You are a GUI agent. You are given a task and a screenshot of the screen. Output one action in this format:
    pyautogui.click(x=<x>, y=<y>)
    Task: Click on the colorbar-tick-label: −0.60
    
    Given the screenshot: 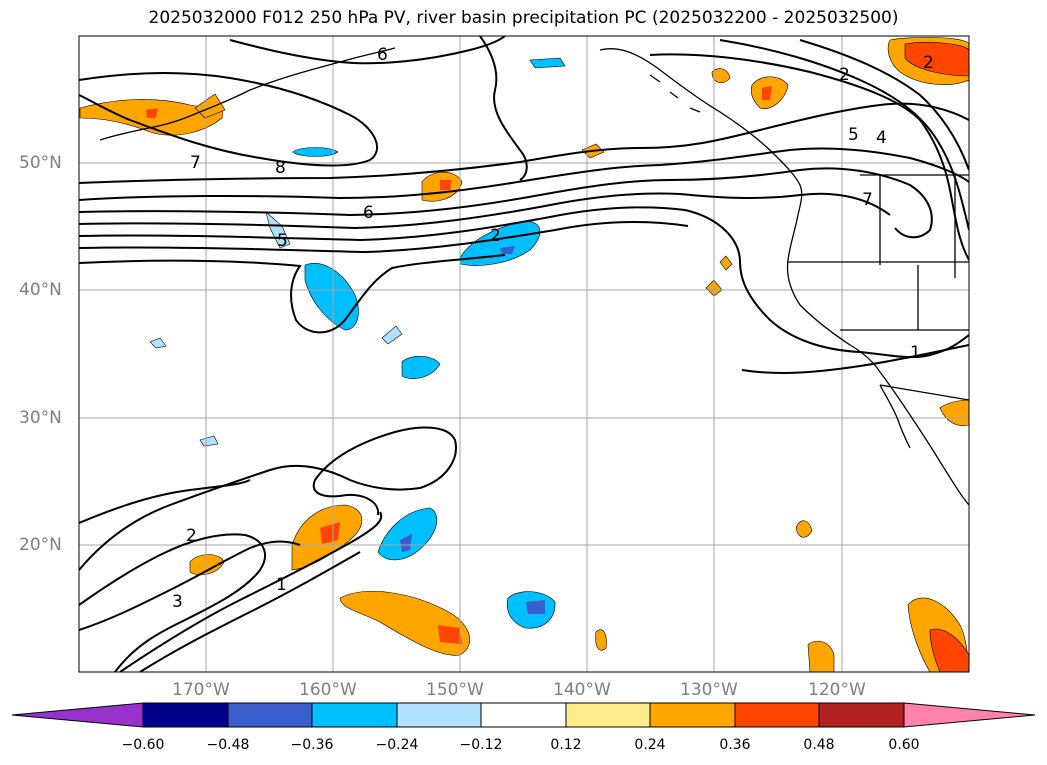 What is the action you would take?
    pyautogui.click(x=143, y=745)
    